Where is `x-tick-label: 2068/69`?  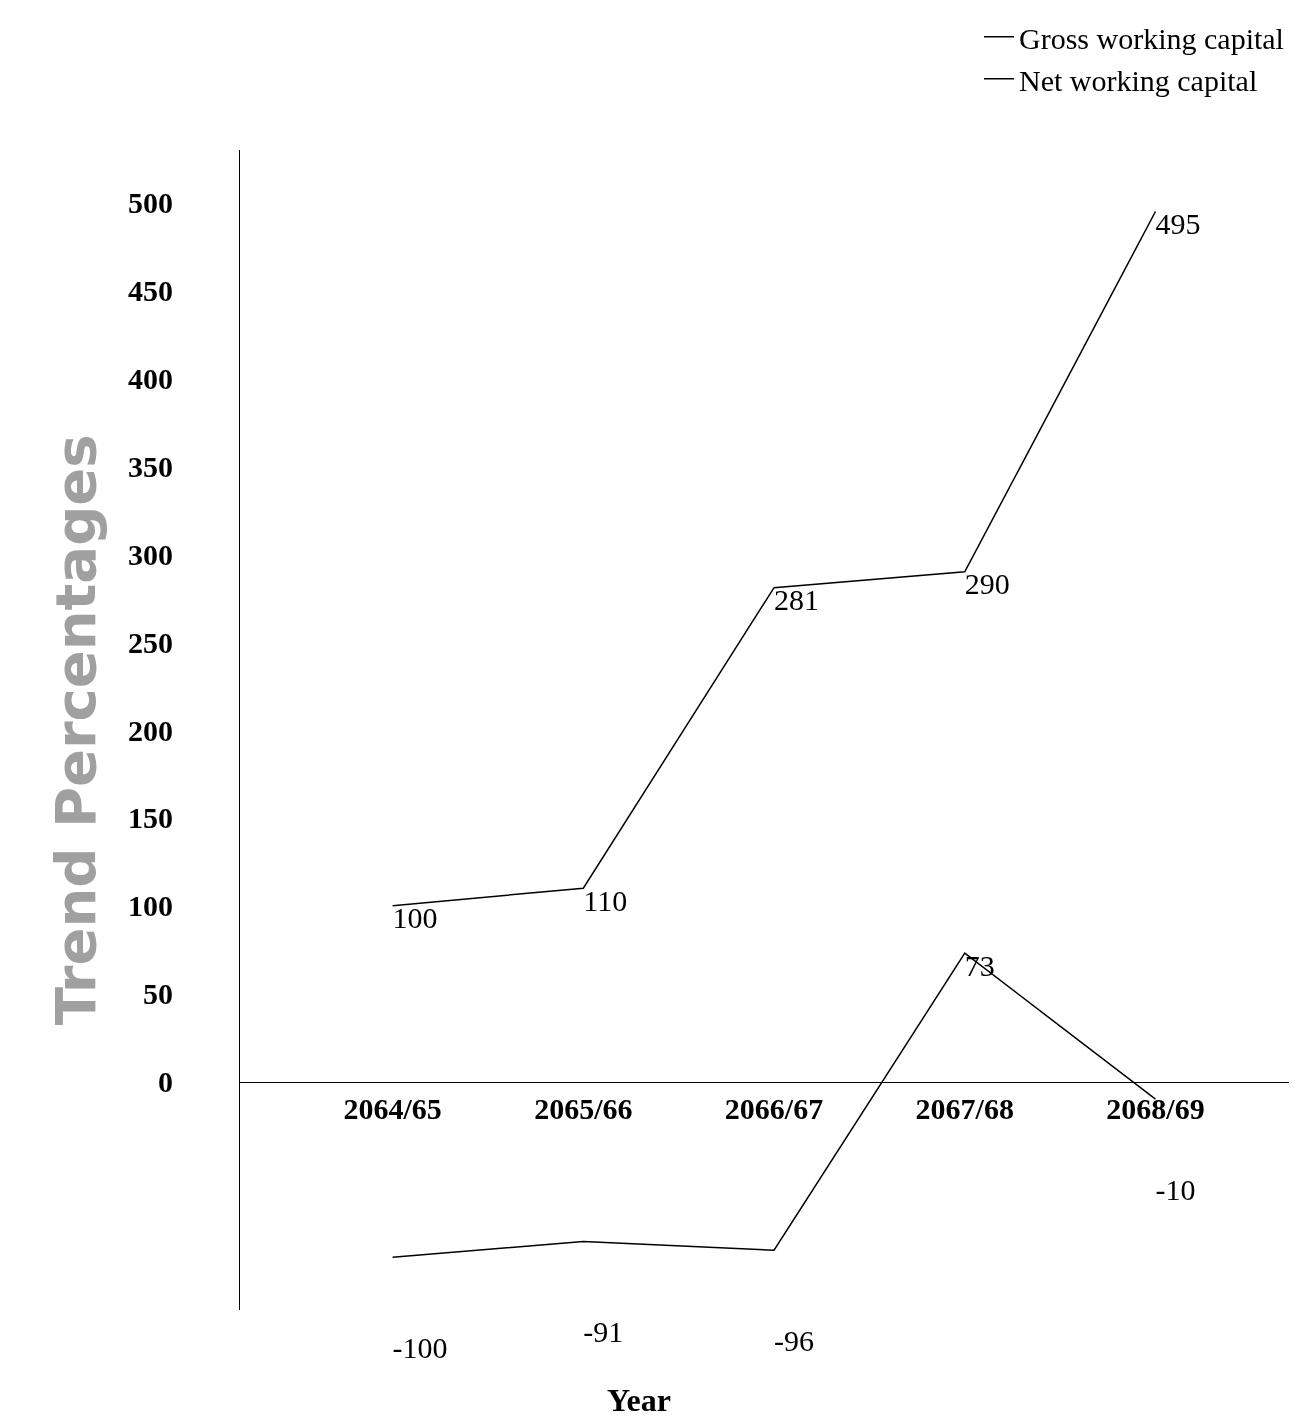
x-tick-label: 2068/69 is located at coordinates (1155, 1108).